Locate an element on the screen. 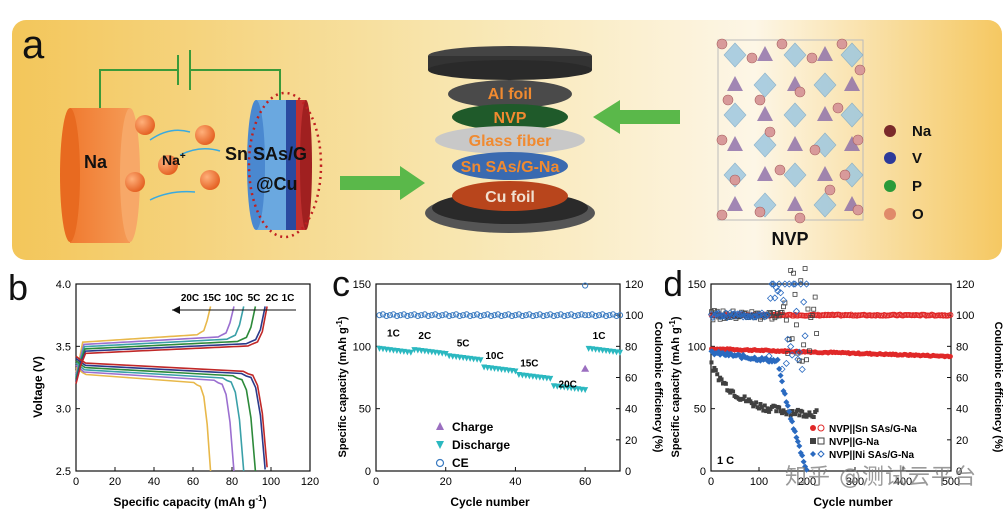 The width and height of the screenshot is (1005, 515). d-y2tick-label: 100 is located at coordinates (965, 316).